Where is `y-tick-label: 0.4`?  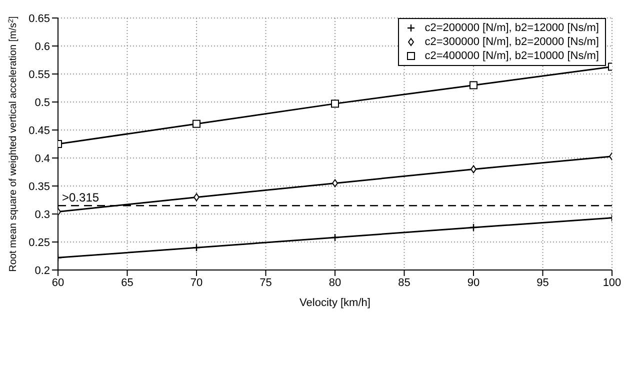 y-tick-label: 0.4 is located at coordinates (42, 158).